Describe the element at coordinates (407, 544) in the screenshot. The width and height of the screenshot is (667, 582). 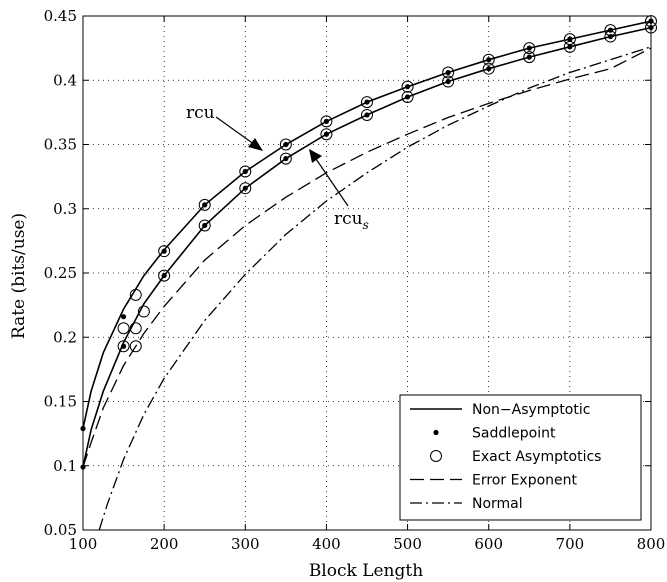
I see `x-tick-label: 500` at that location.